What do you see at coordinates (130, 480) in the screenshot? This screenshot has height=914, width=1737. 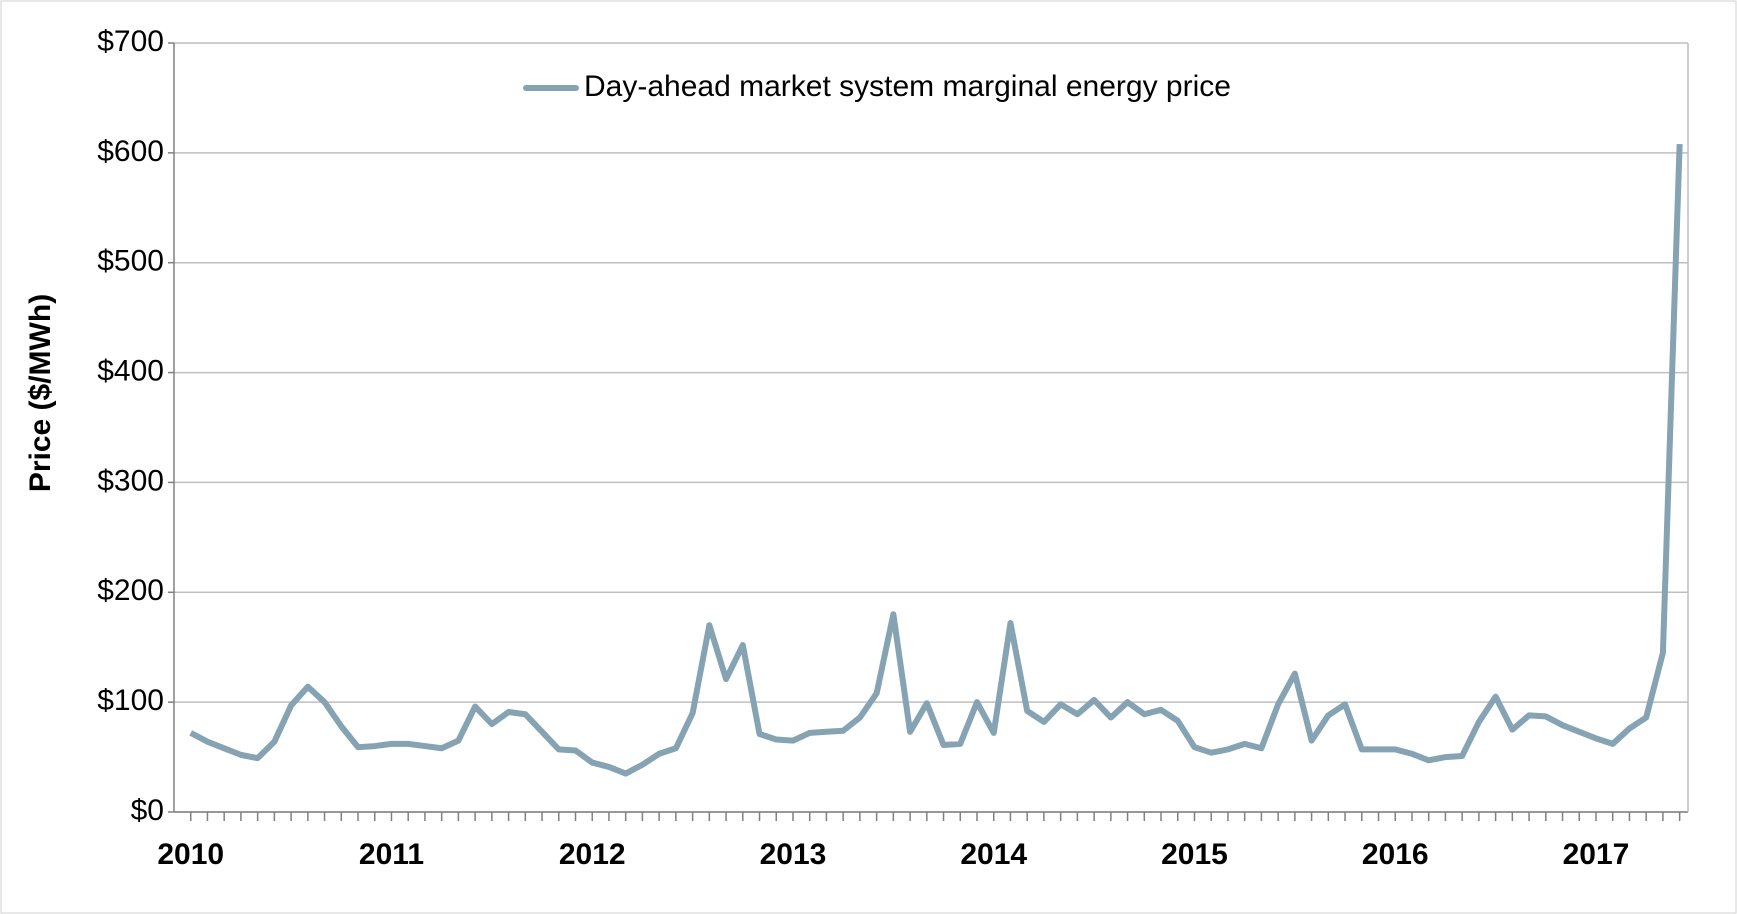 I see `y-tick-label: $300` at bounding box center [130, 480].